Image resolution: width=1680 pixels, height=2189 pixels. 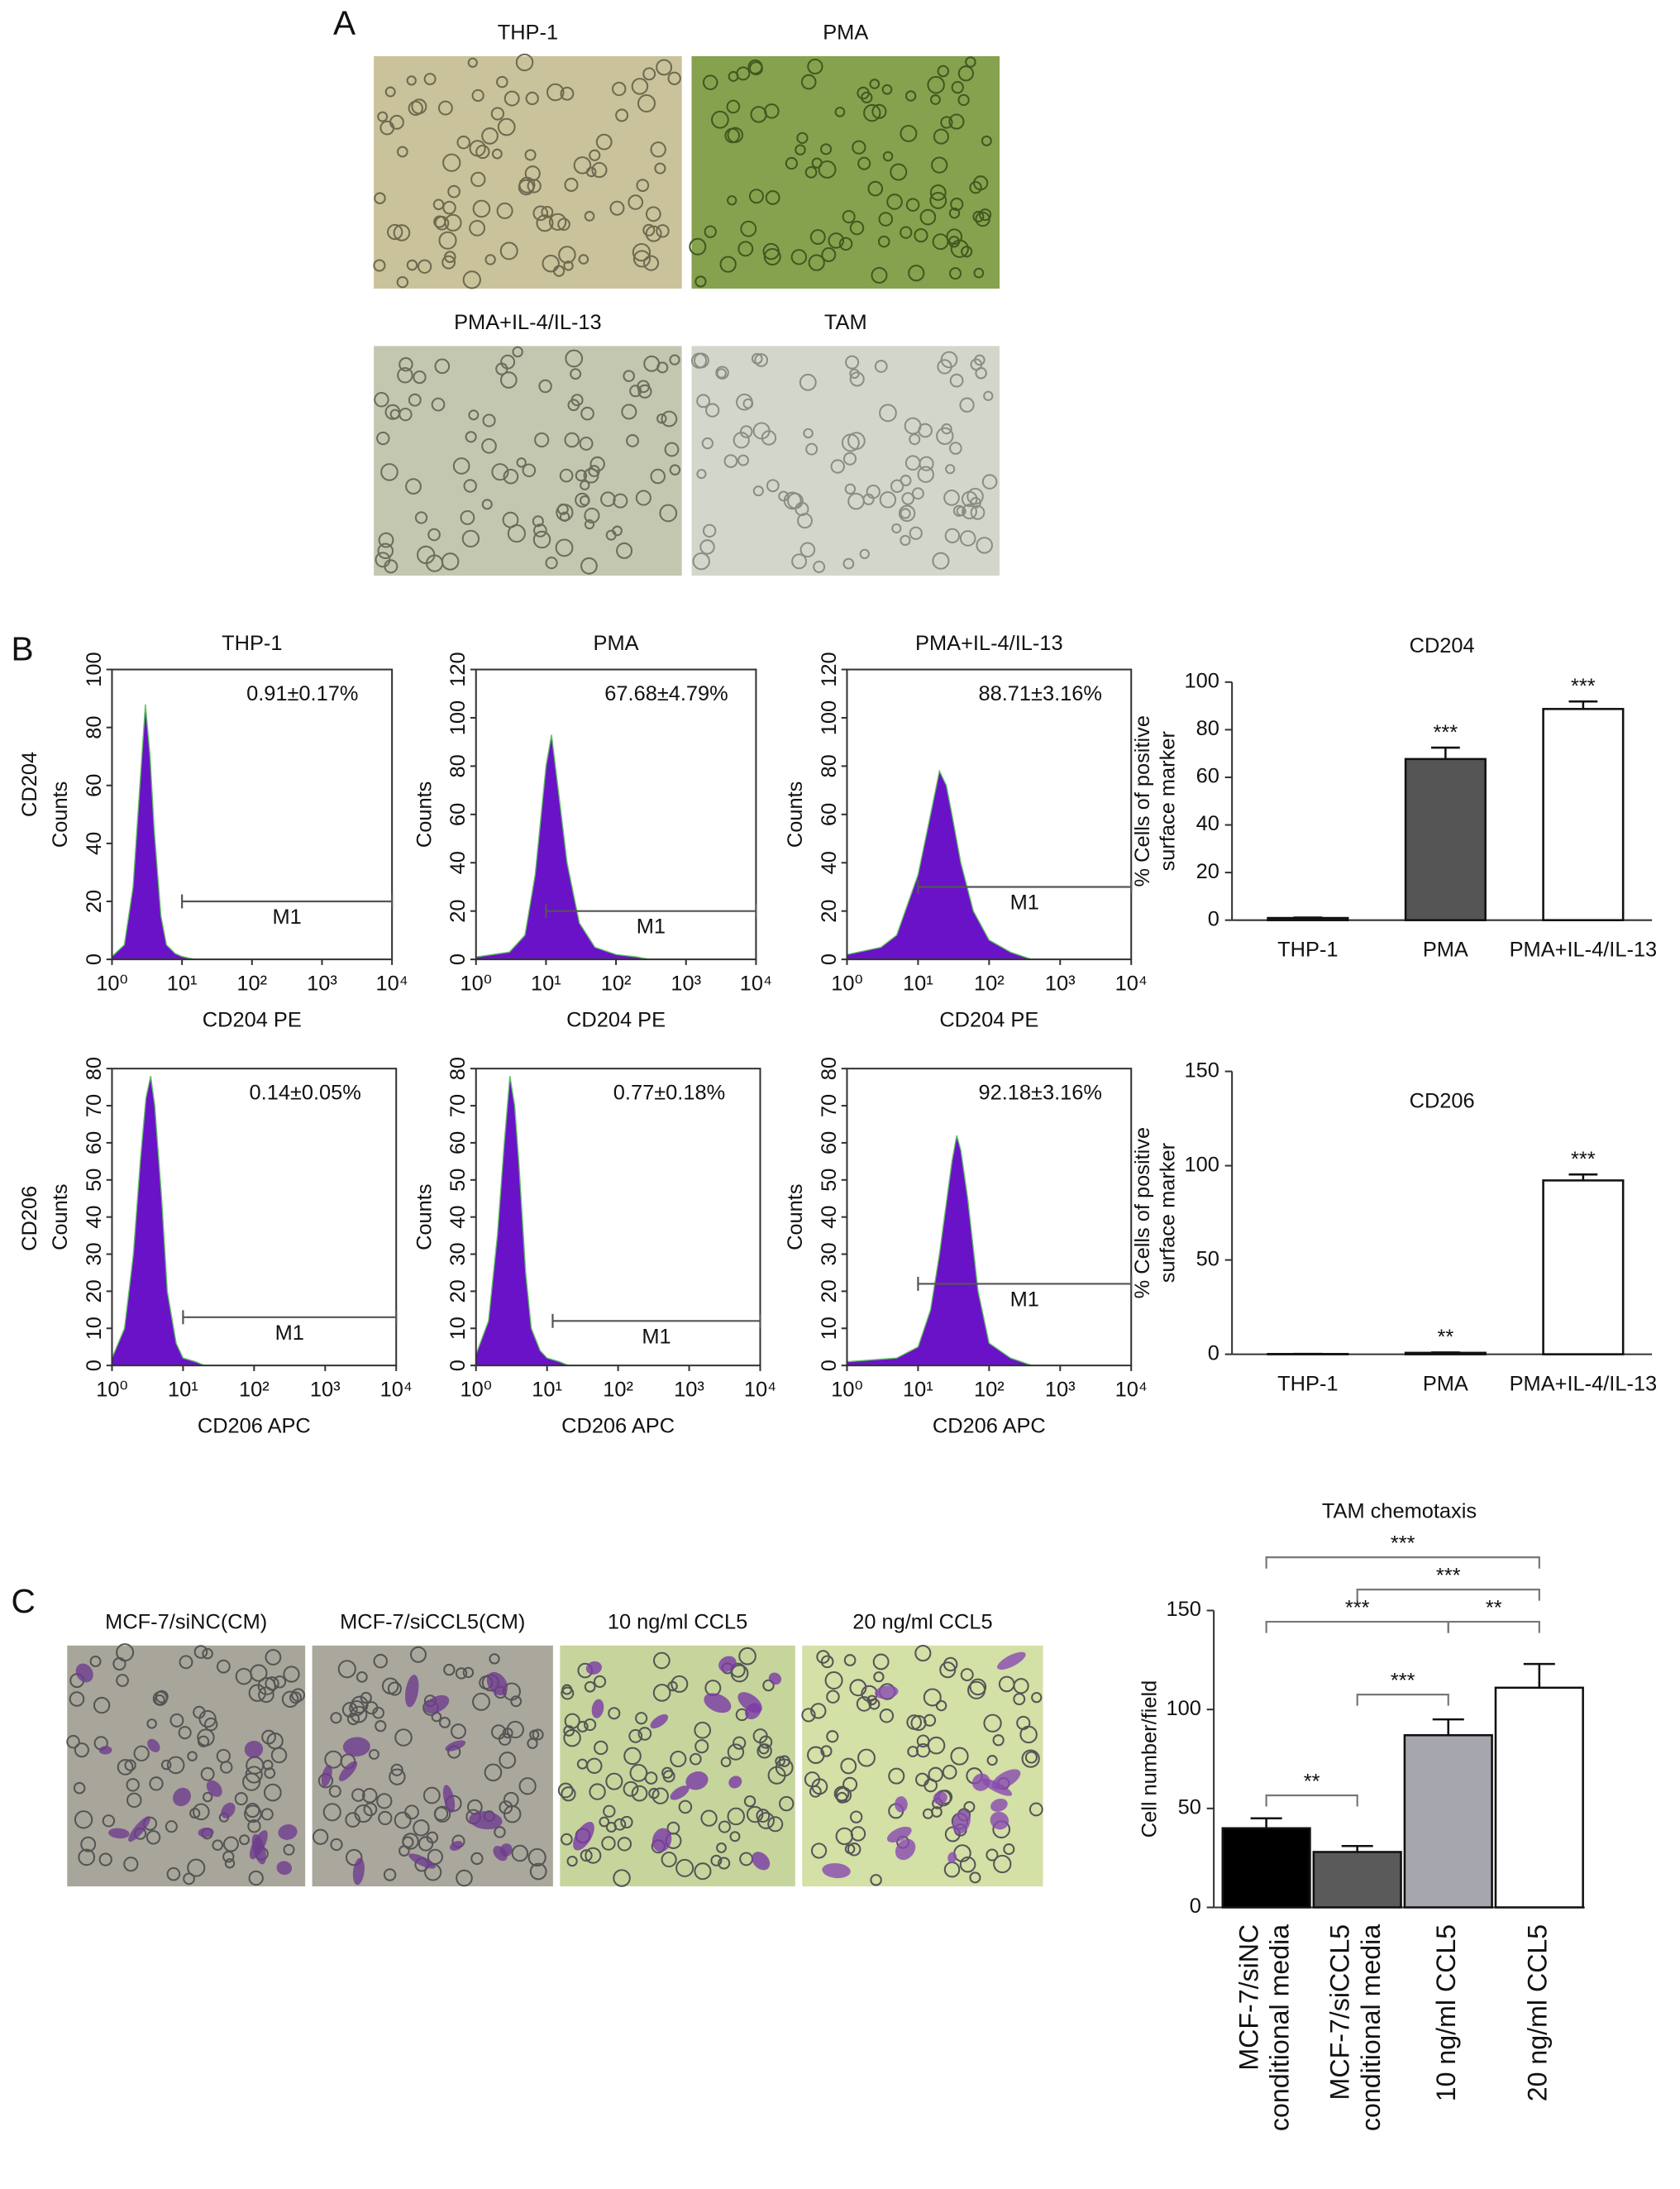 I want to click on plot-frame, so click(x=616, y=814).